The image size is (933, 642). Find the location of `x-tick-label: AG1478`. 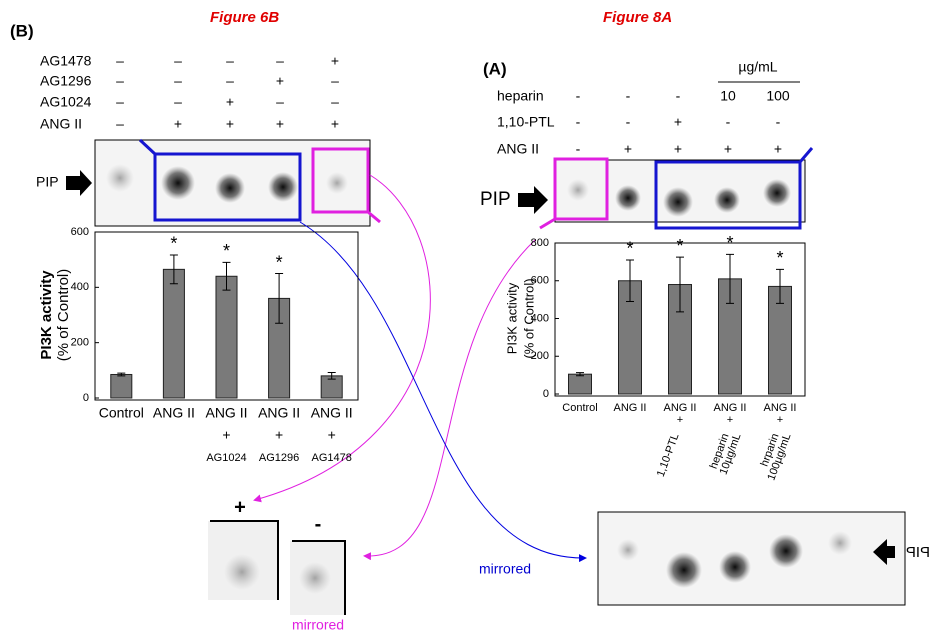

x-tick-label: AG1478 is located at coordinates (332, 458).